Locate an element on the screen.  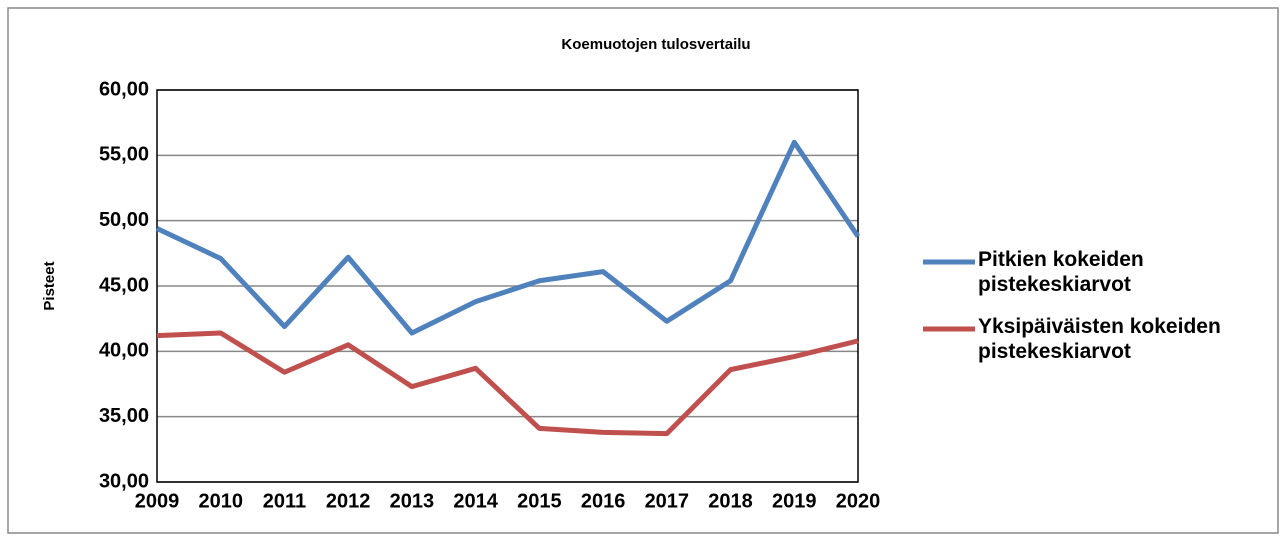
x-tick-label: 2015 is located at coordinates (539, 501).